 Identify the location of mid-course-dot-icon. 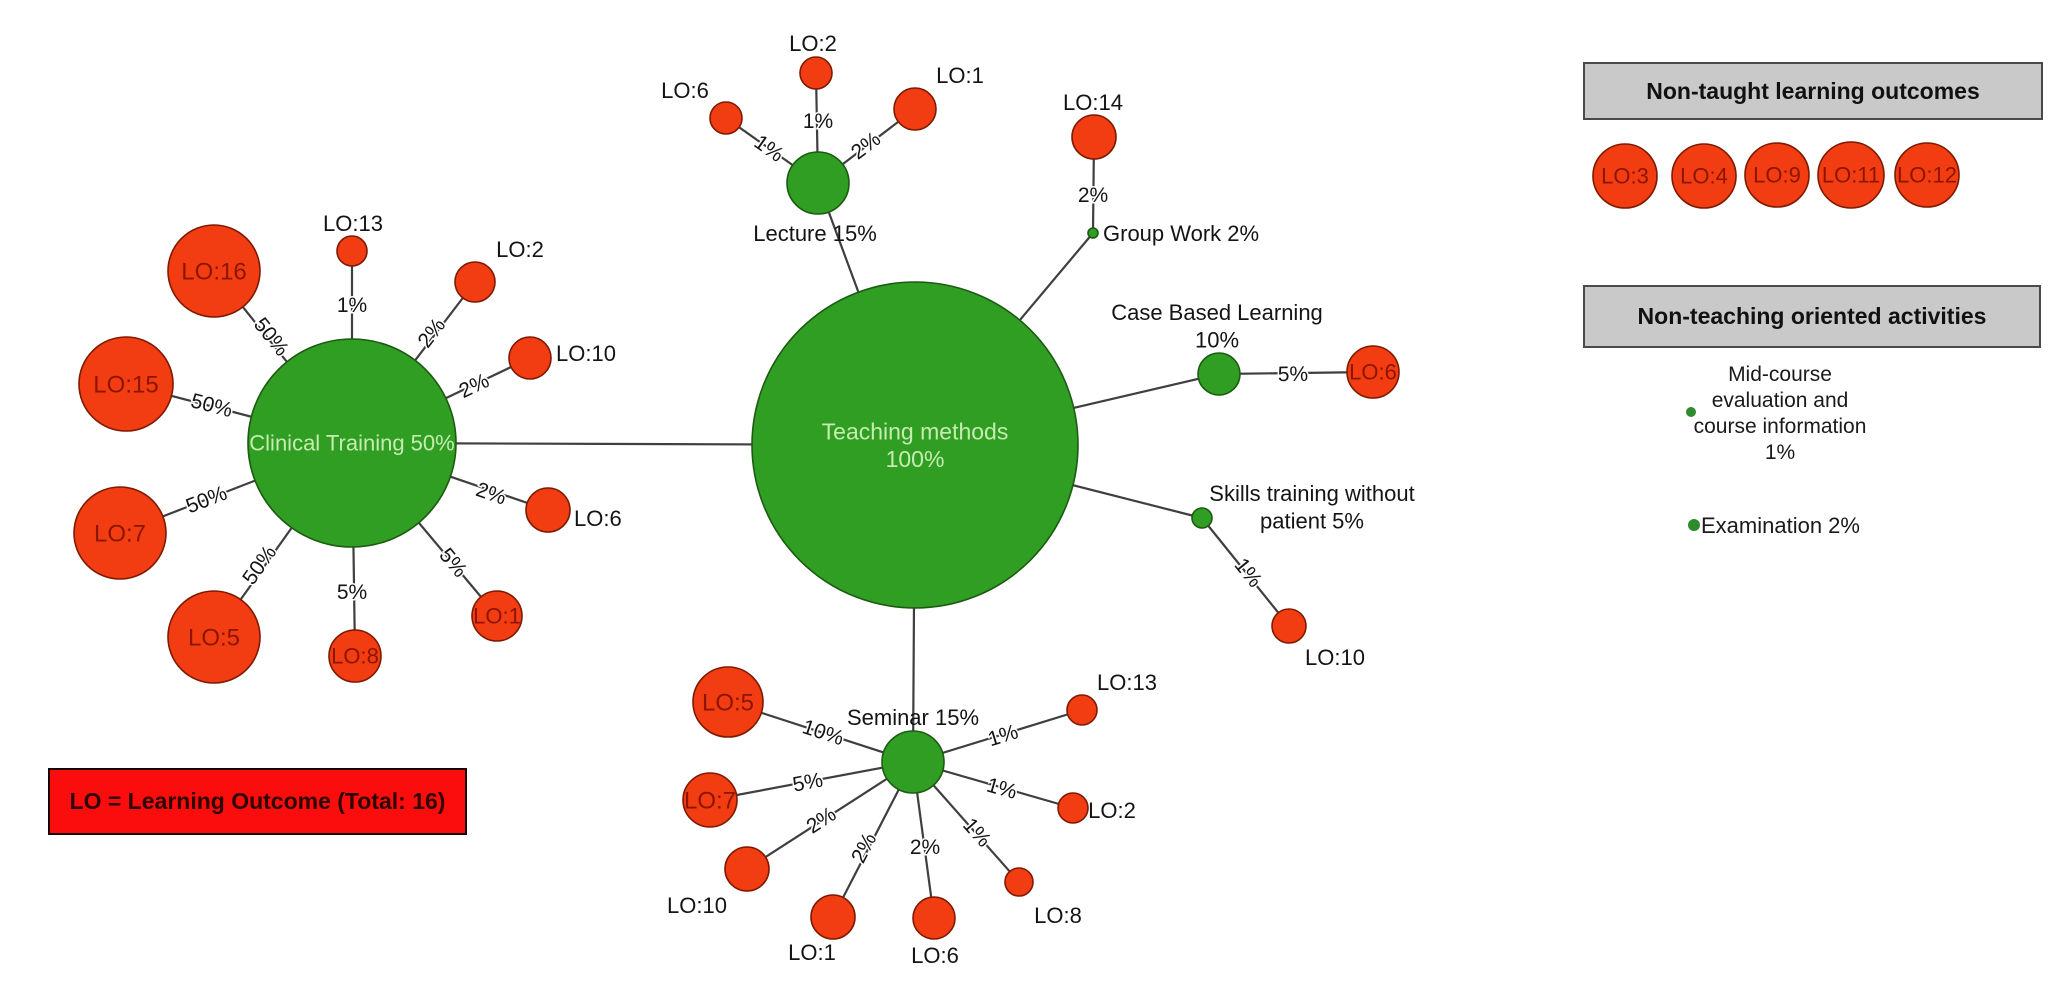
(1691, 412).